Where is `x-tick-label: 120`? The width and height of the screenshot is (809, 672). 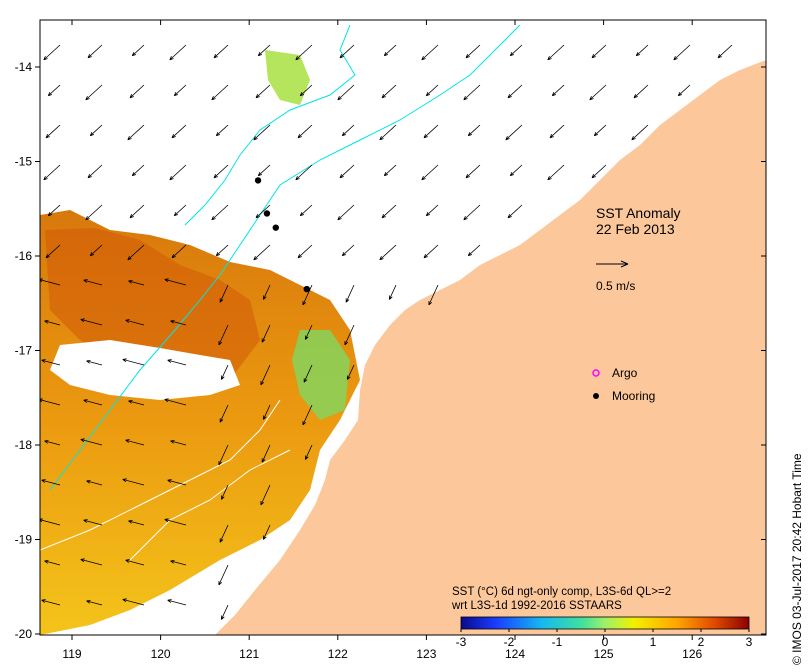 x-tick-label: 120 is located at coordinates (161, 654).